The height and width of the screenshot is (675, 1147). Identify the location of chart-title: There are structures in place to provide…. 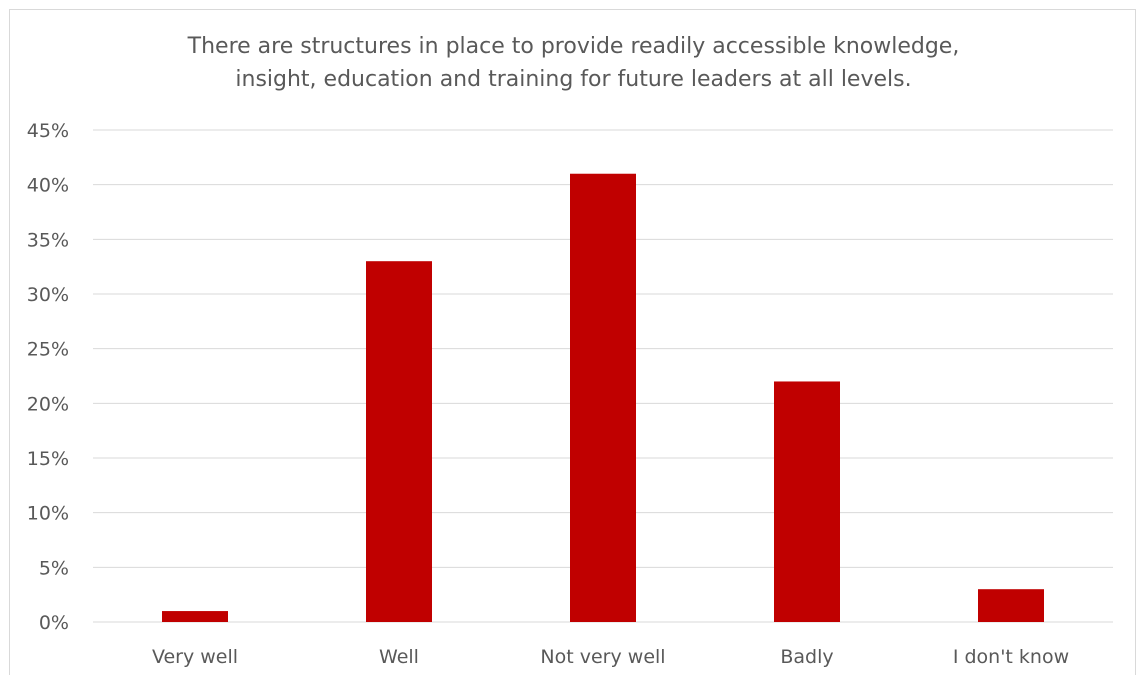
(573, 63).